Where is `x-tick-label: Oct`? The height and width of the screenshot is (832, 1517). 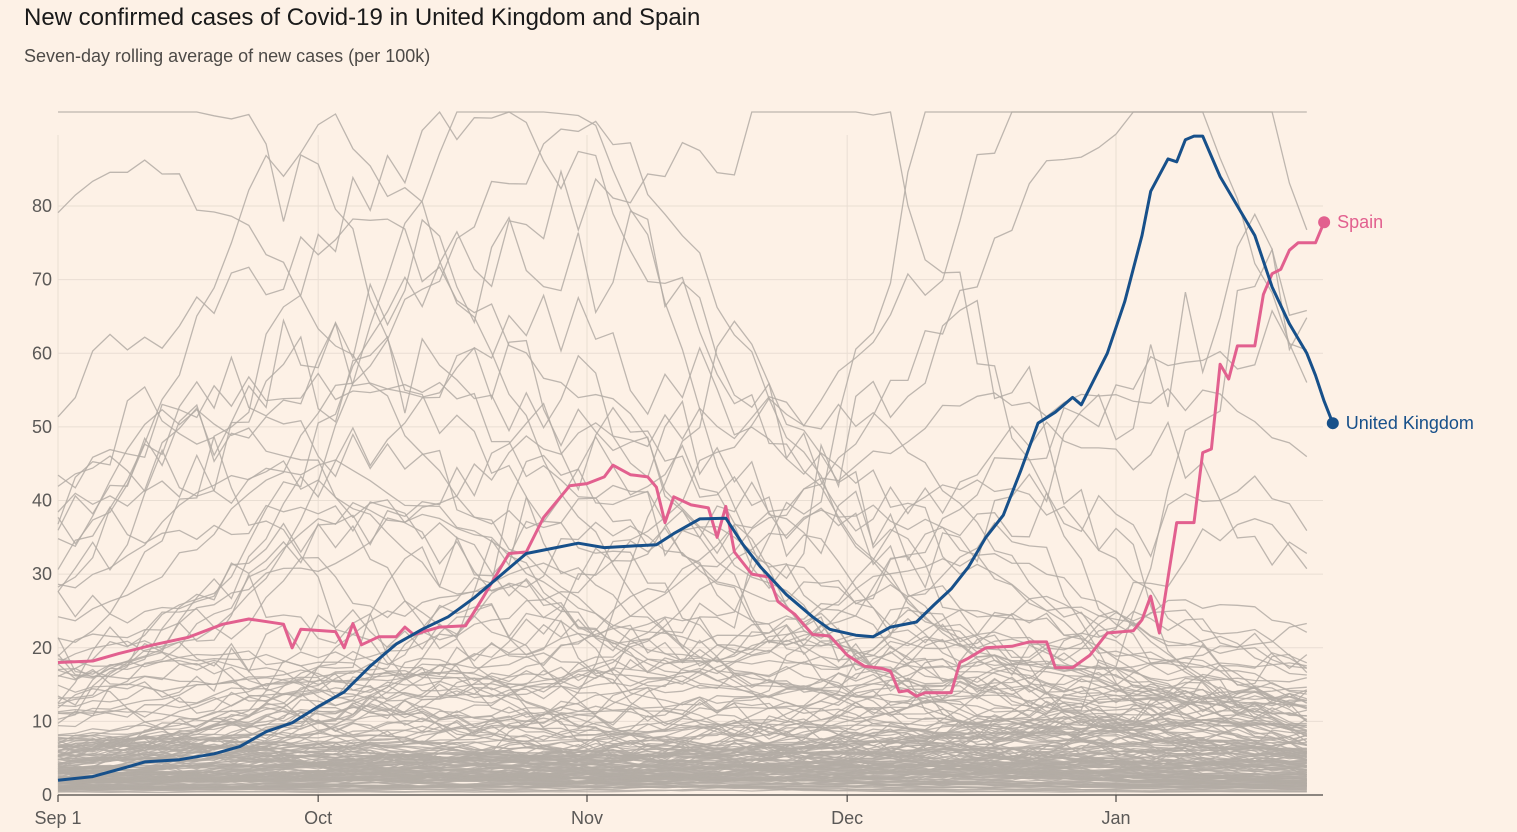 x-tick-label: Oct is located at coordinates (318, 818).